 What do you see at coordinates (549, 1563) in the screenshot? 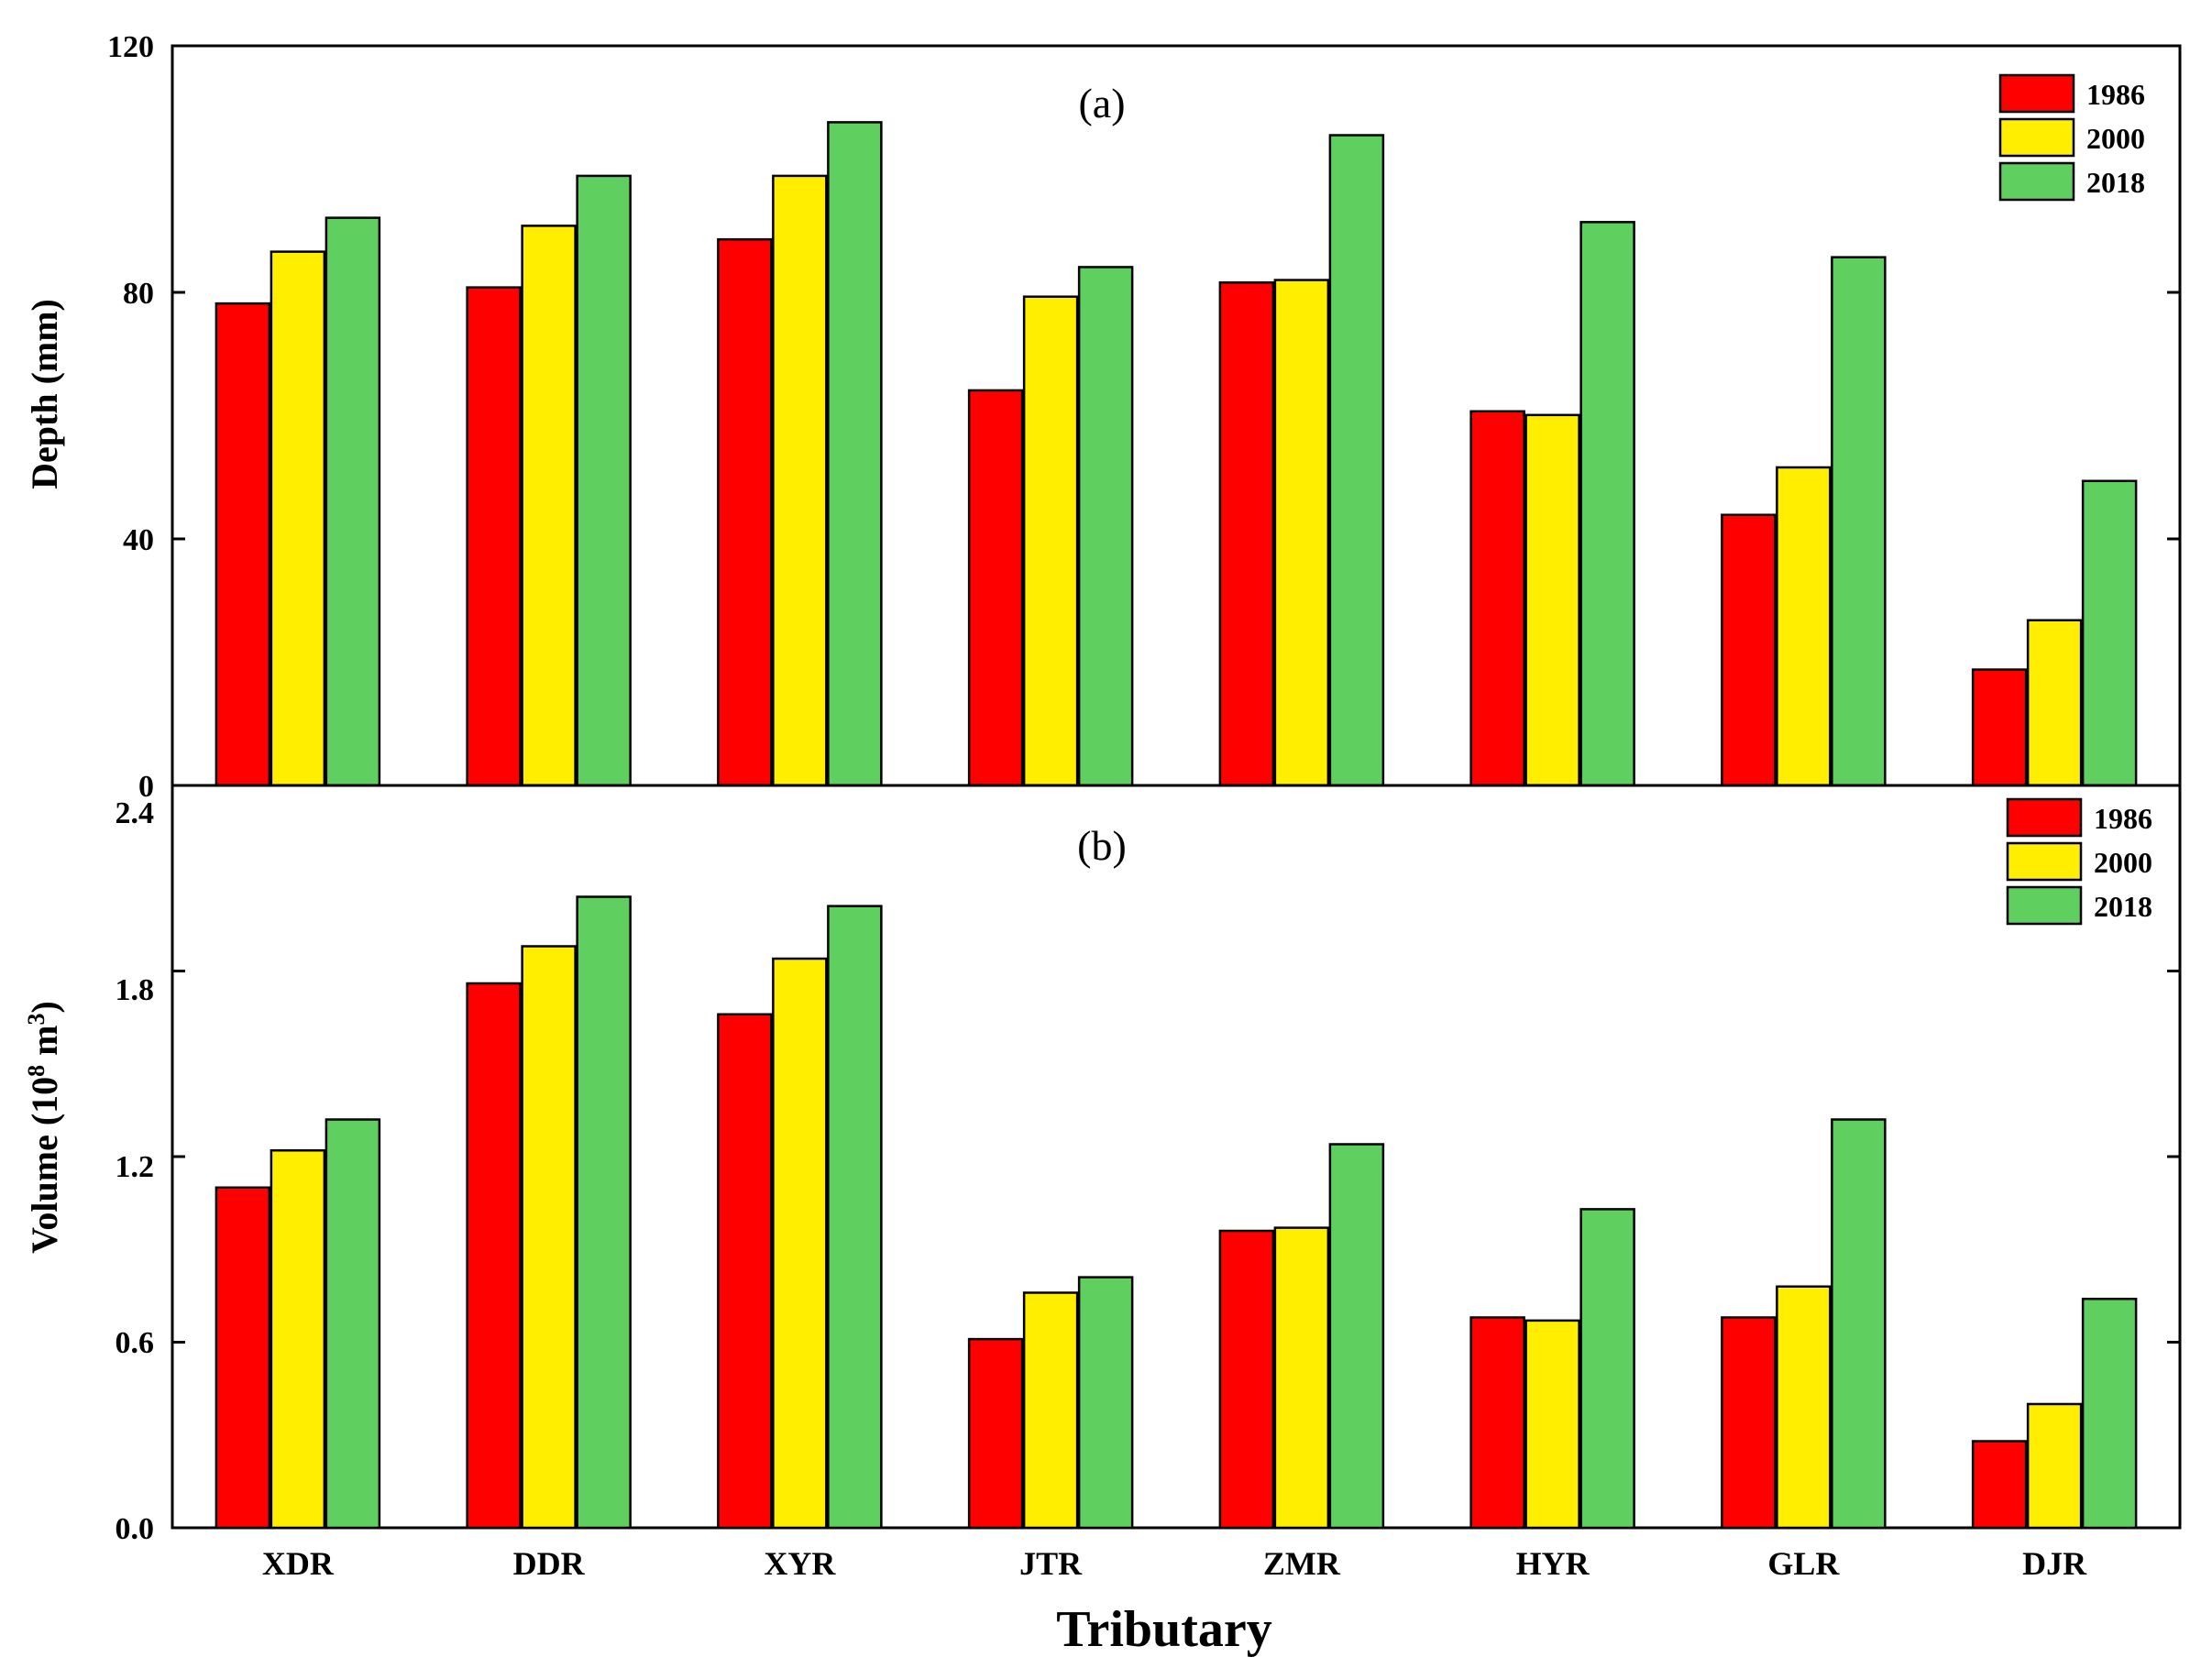
I see `category-label-ddr: DDR` at bounding box center [549, 1563].